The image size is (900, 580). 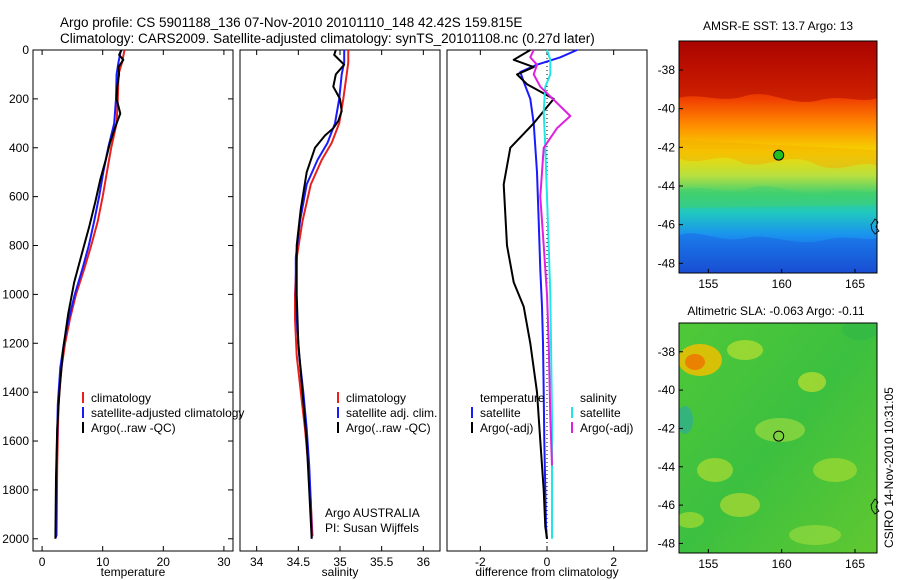 What do you see at coordinates (299, 562) in the screenshot?
I see `x-tick-label: 34.5` at bounding box center [299, 562].